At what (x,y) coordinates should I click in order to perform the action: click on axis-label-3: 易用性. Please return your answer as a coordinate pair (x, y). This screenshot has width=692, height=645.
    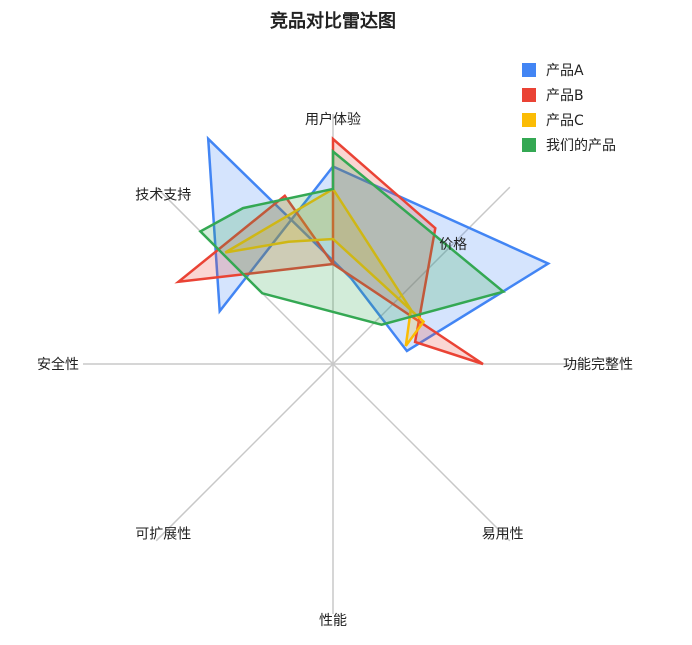
    Looking at the image, I should click on (503, 535).